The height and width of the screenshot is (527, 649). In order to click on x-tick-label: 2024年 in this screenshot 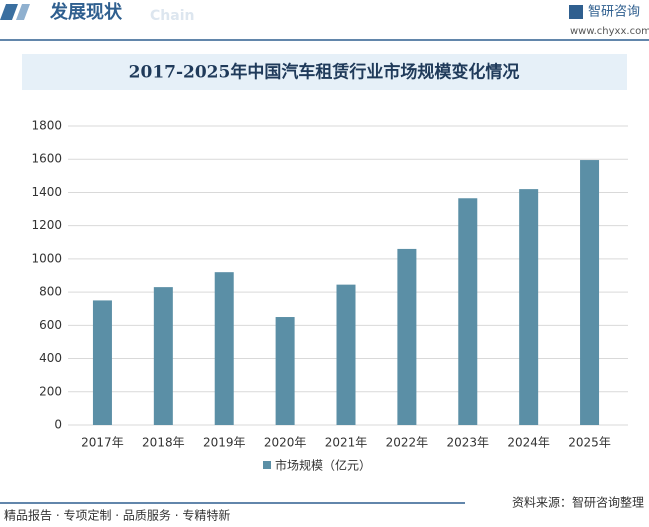, I will do `click(528, 443)`.